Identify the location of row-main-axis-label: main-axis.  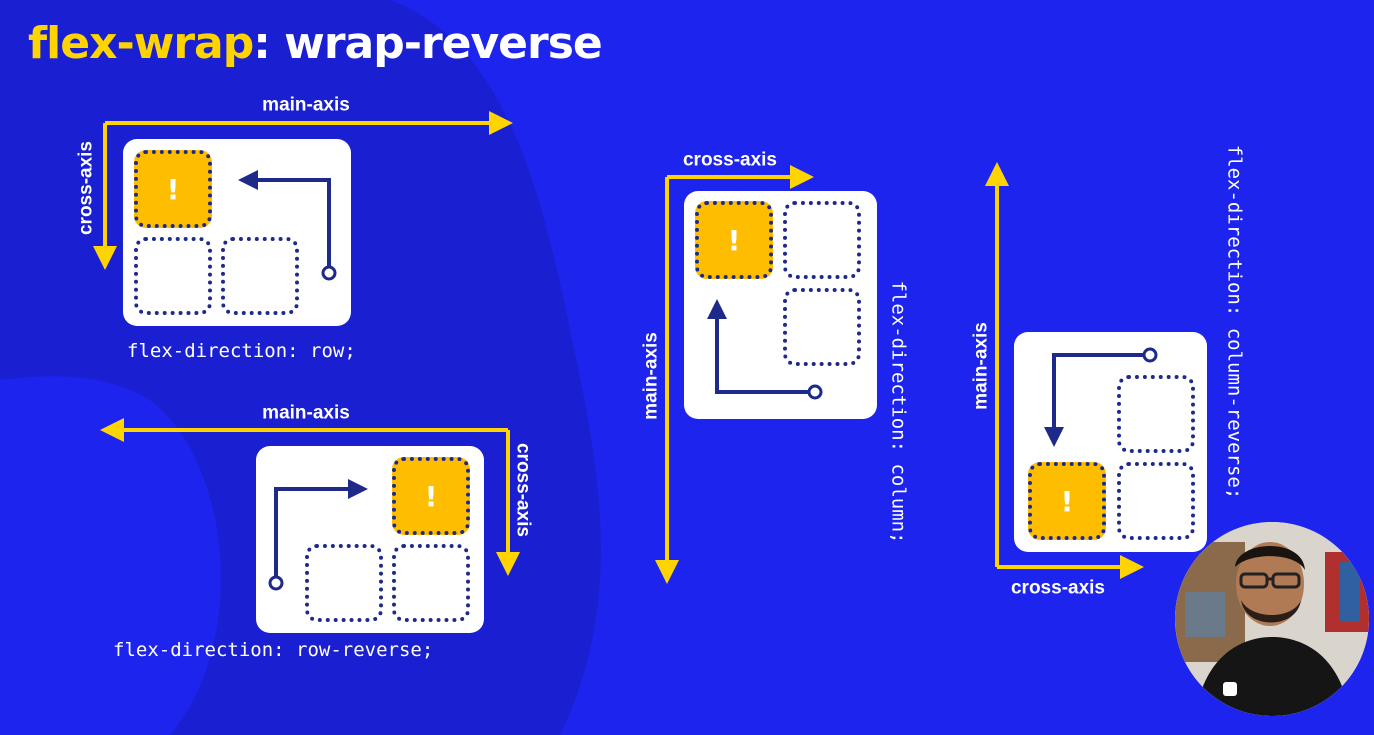
(306, 105).